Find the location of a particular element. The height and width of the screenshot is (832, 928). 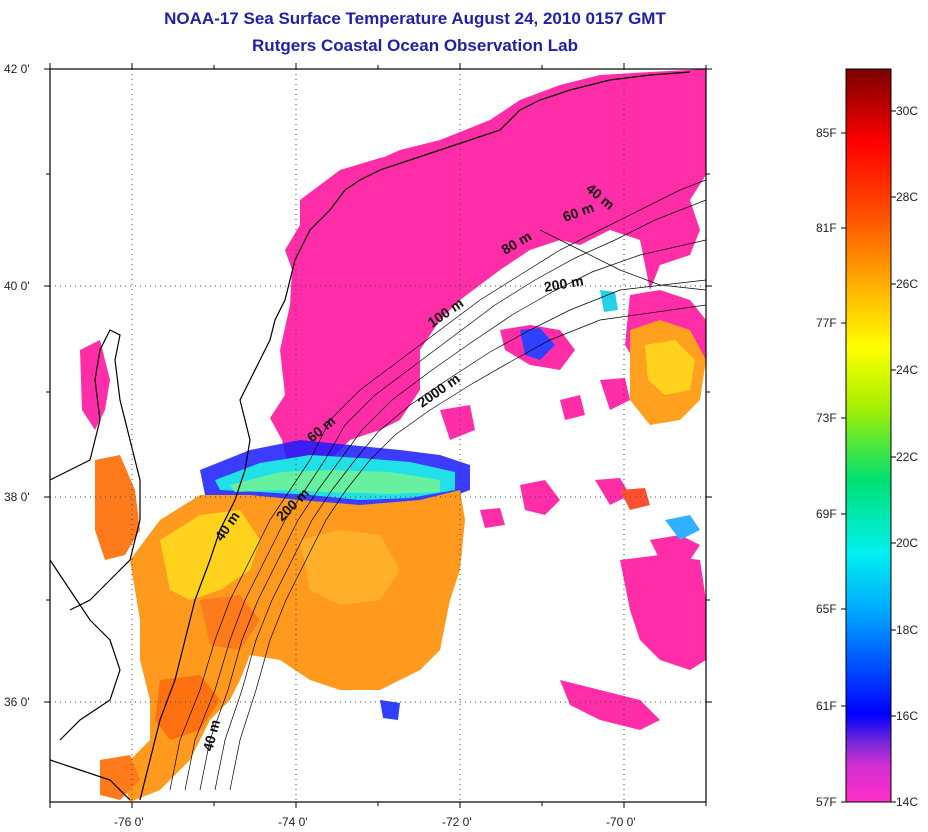

longitude-labels: -76 0' -74 0' -72 0' -70 0' is located at coordinates (375, 822).